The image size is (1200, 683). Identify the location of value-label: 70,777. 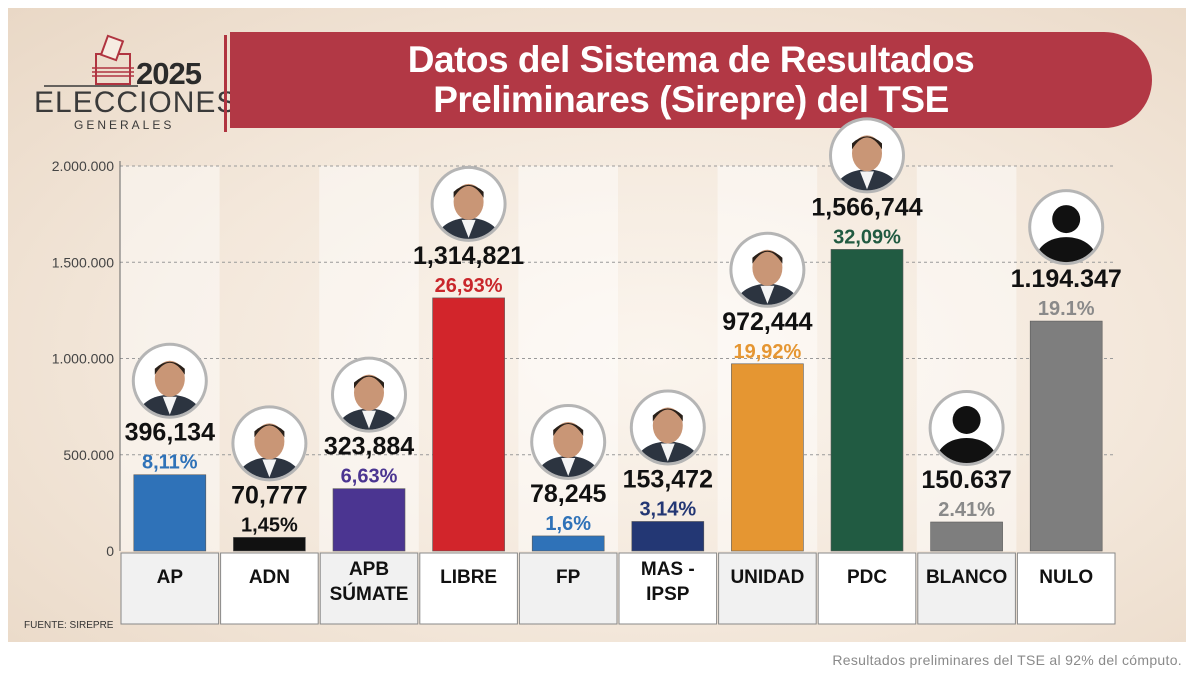
(269, 495).